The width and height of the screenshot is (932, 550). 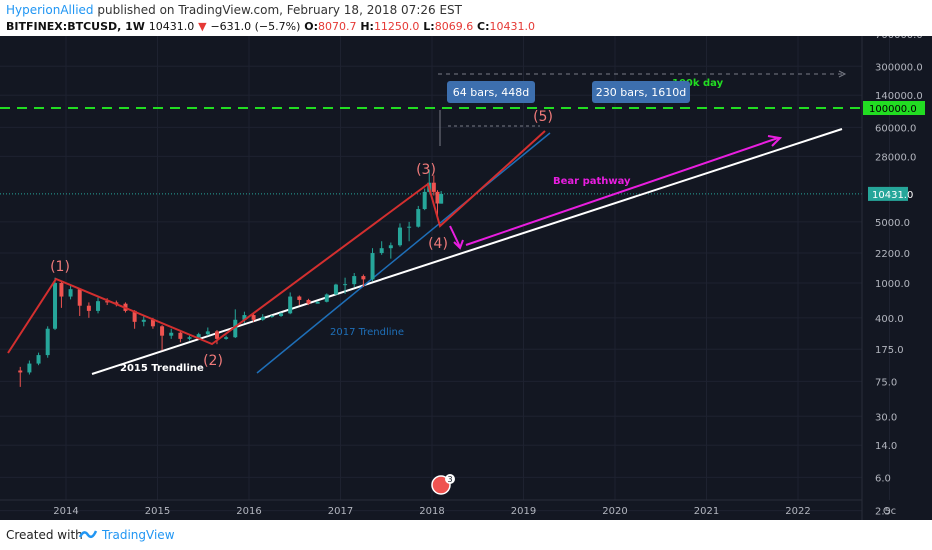 I want to click on created-with-text: Created with, so click(x=44, y=535).